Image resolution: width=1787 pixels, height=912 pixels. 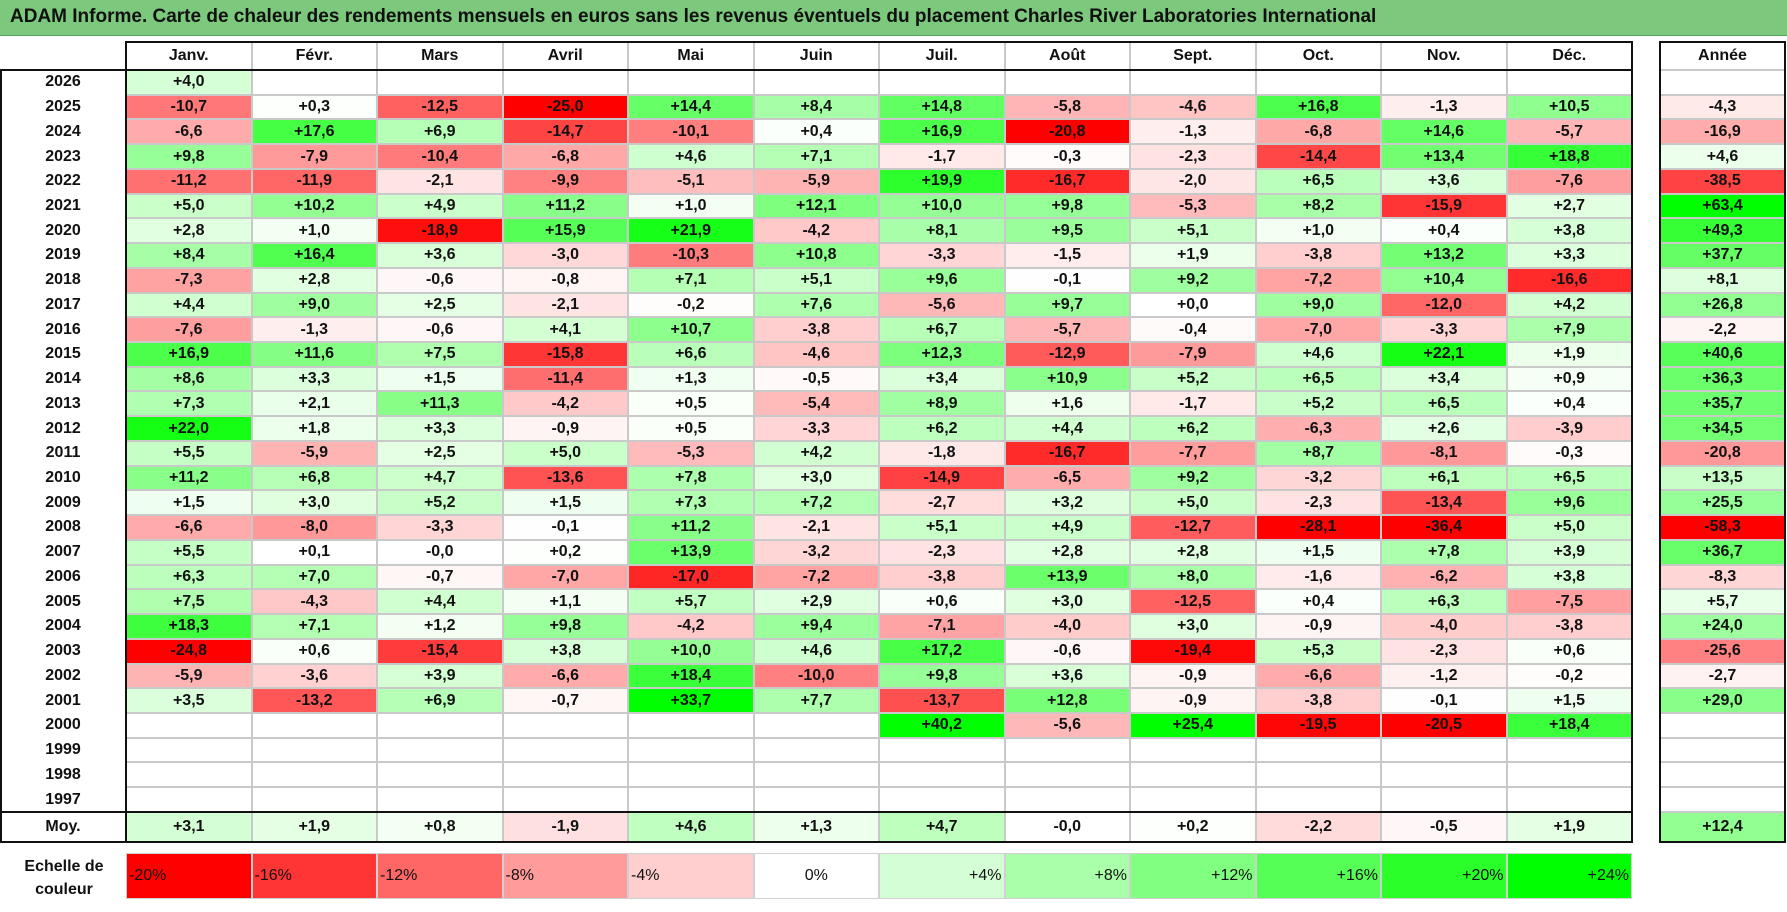 What do you see at coordinates (942, 181) in the screenshot?
I see `heatmap-cell: +19,9` at bounding box center [942, 181].